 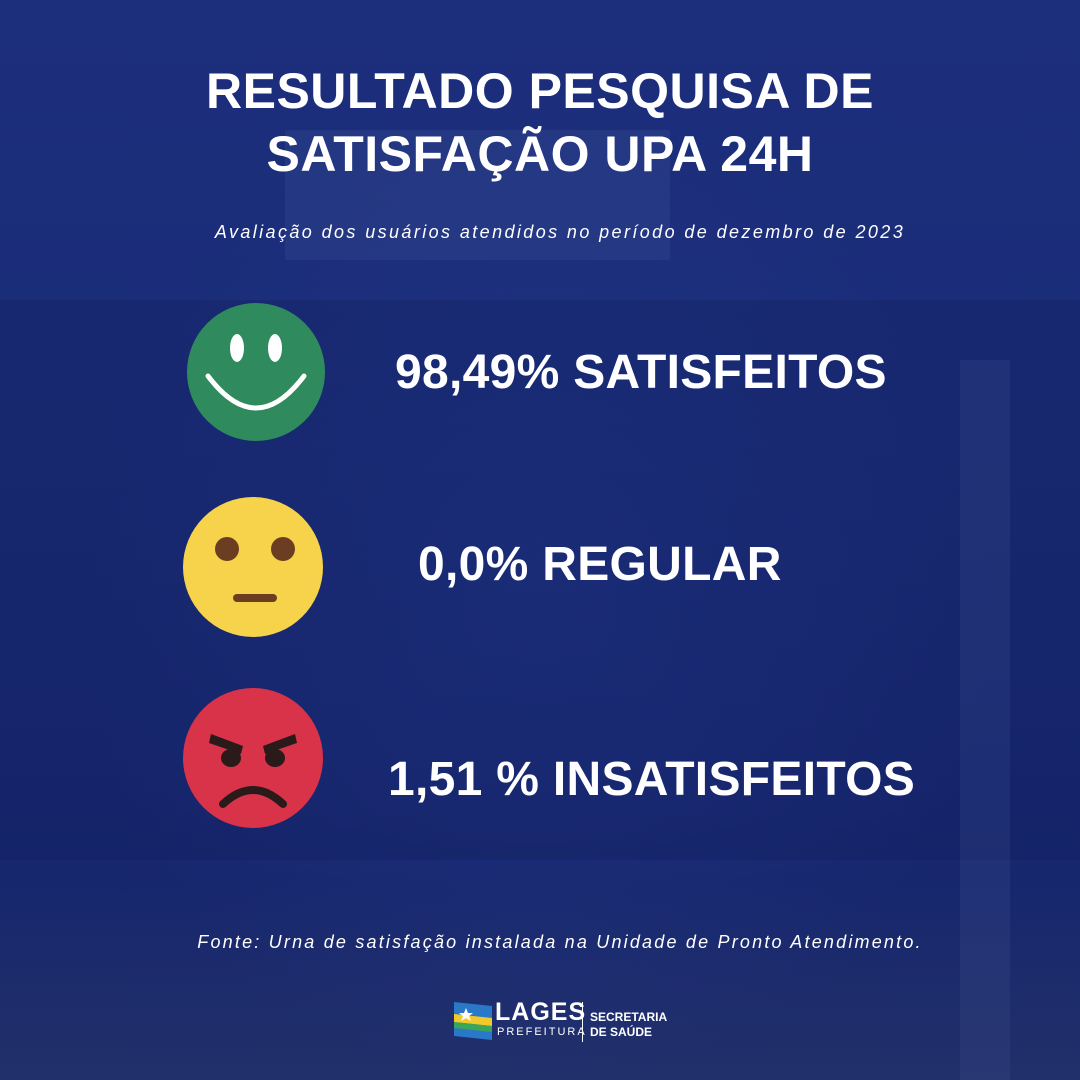 I want to click on background-photo-sign, so click(x=477, y=195).